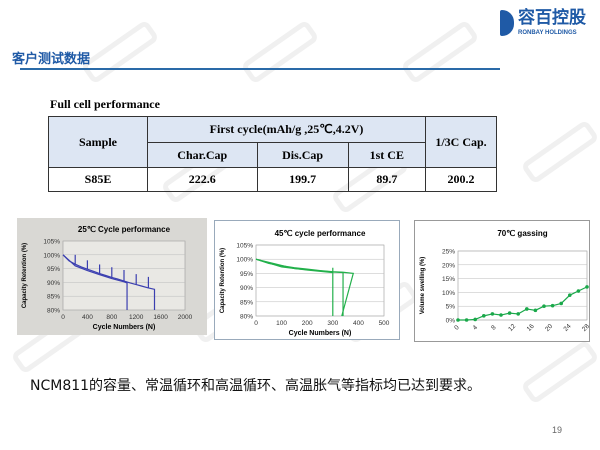 This screenshot has height=450, width=600. Describe the element at coordinates (105, 104) in the screenshot. I see `table-title: Full cell performance` at that location.